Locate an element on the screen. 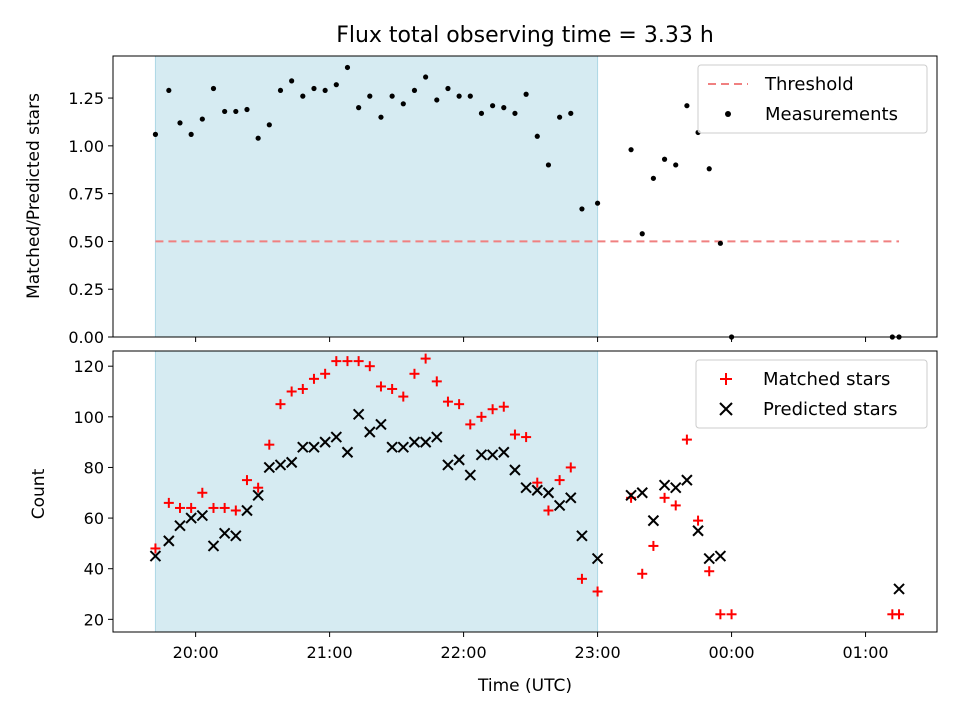 The height and width of the screenshot is (720, 960). y-tick-label: 40 is located at coordinates (94, 569).